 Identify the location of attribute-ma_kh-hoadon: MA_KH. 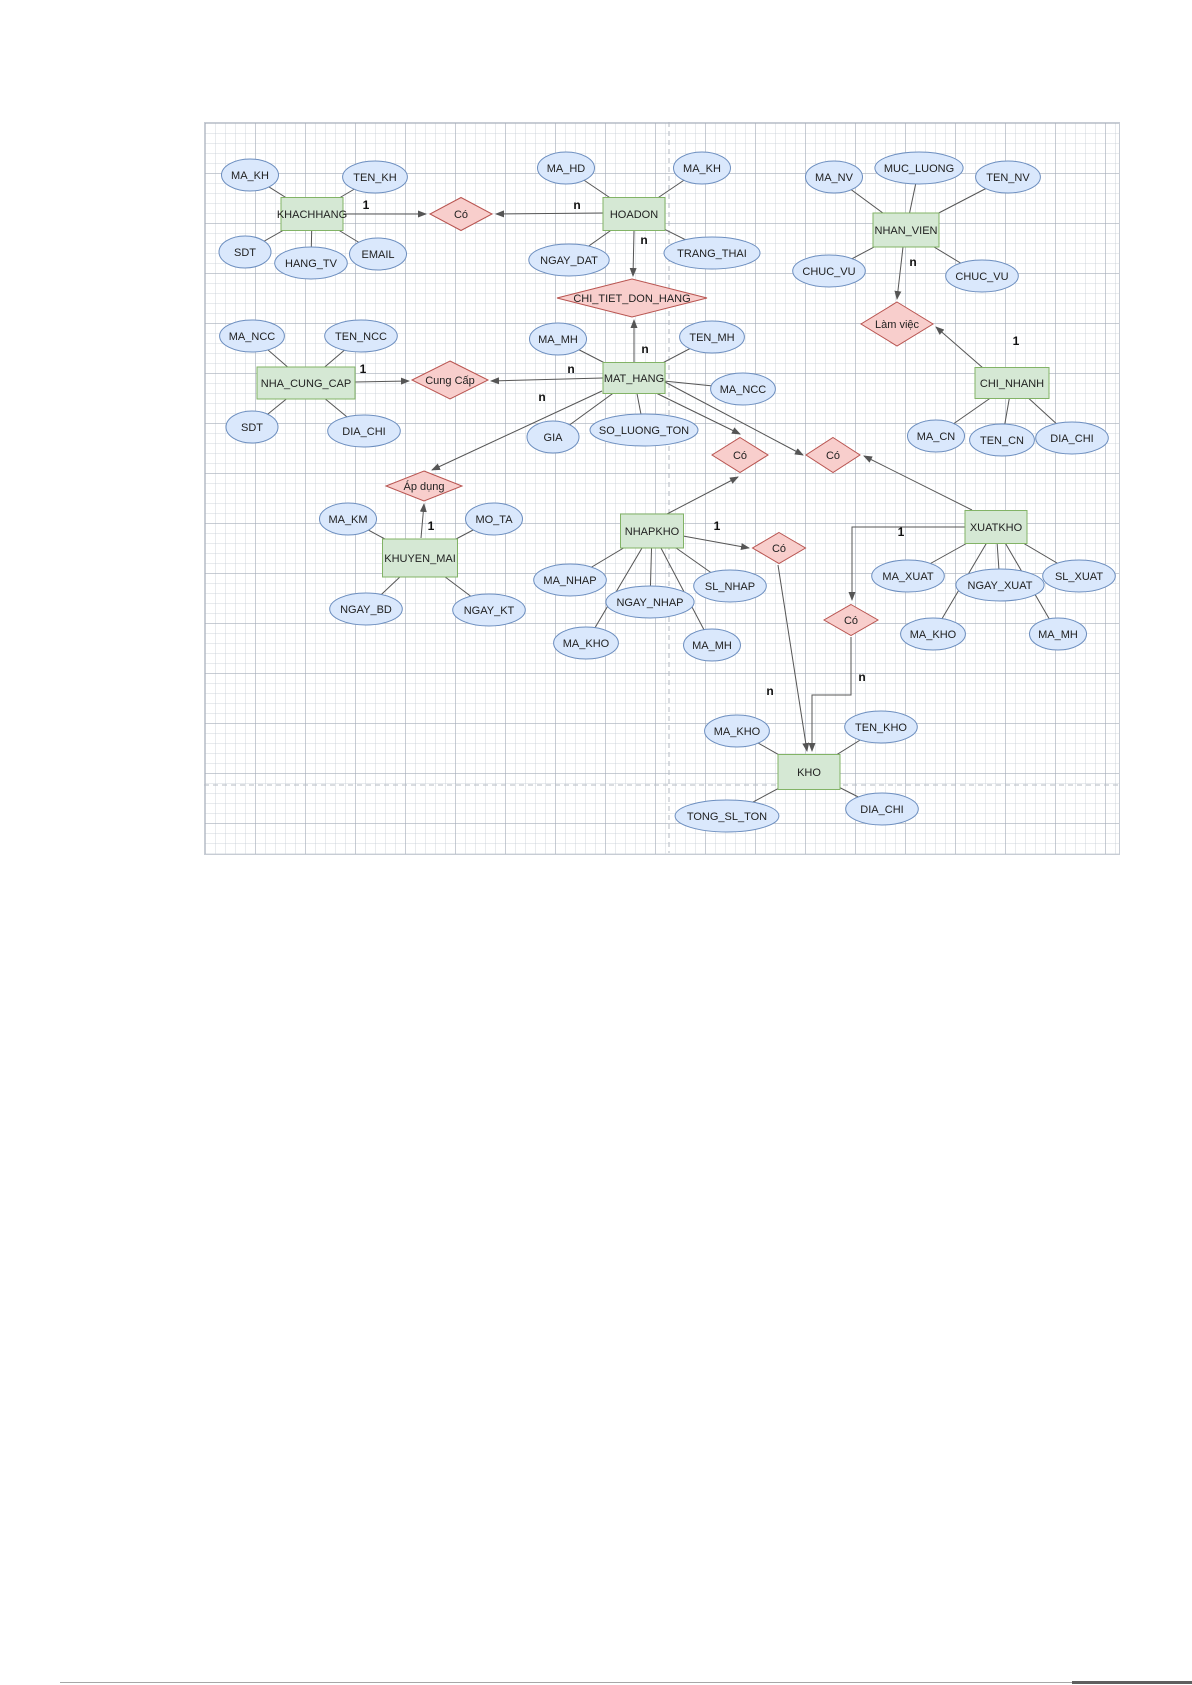
(702, 168).